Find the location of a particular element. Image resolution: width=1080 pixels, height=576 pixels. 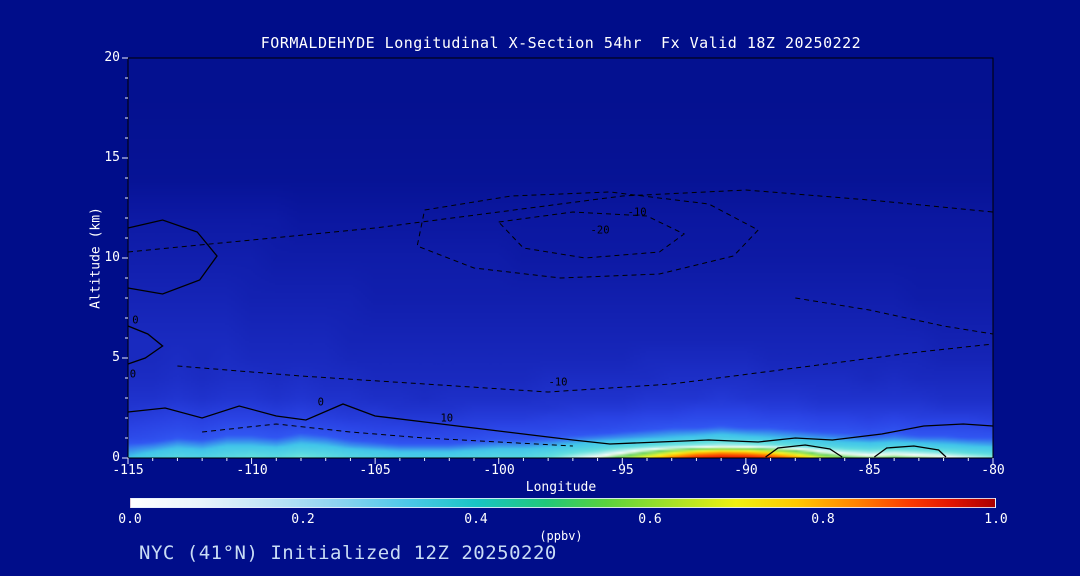

y-tick-label: 0 is located at coordinates (116, 457).